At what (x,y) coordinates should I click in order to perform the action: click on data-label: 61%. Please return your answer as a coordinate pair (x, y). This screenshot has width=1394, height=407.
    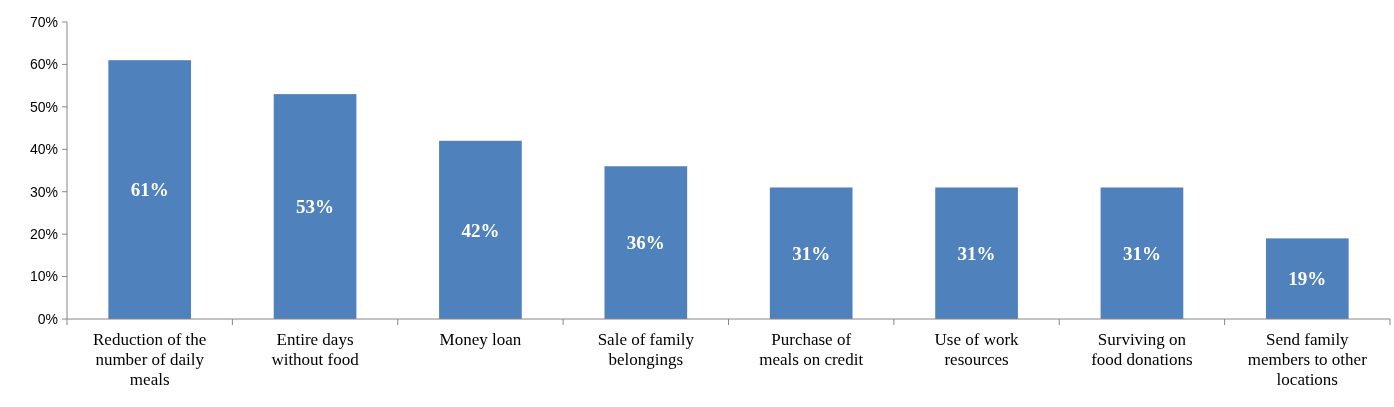
    Looking at the image, I should click on (149, 190).